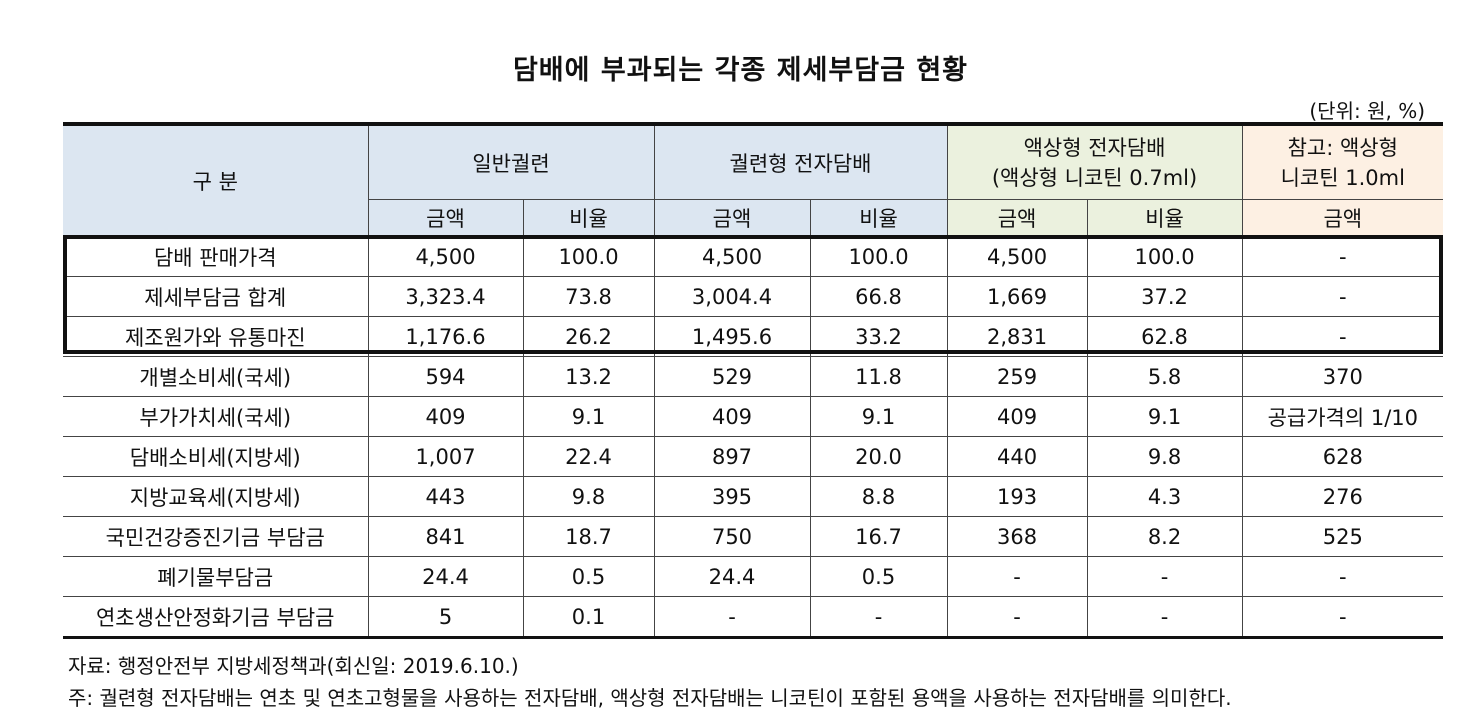 Image resolution: width=1481 pixels, height=720 pixels. What do you see at coordinates (1342, 161) in the screenshot?
I see `header-group-reference: 참고: 액상형 니코틴 1.0ml` at bounding box center [1342, 161].